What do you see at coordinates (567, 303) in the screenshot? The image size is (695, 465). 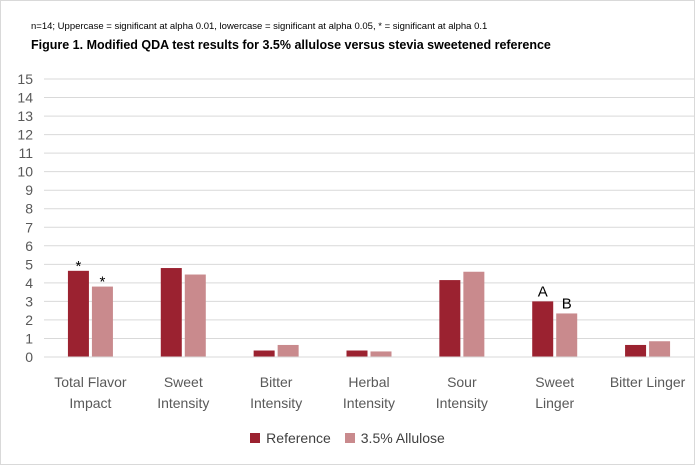 I see `significance-label: B` at bounding box center [567, 303].